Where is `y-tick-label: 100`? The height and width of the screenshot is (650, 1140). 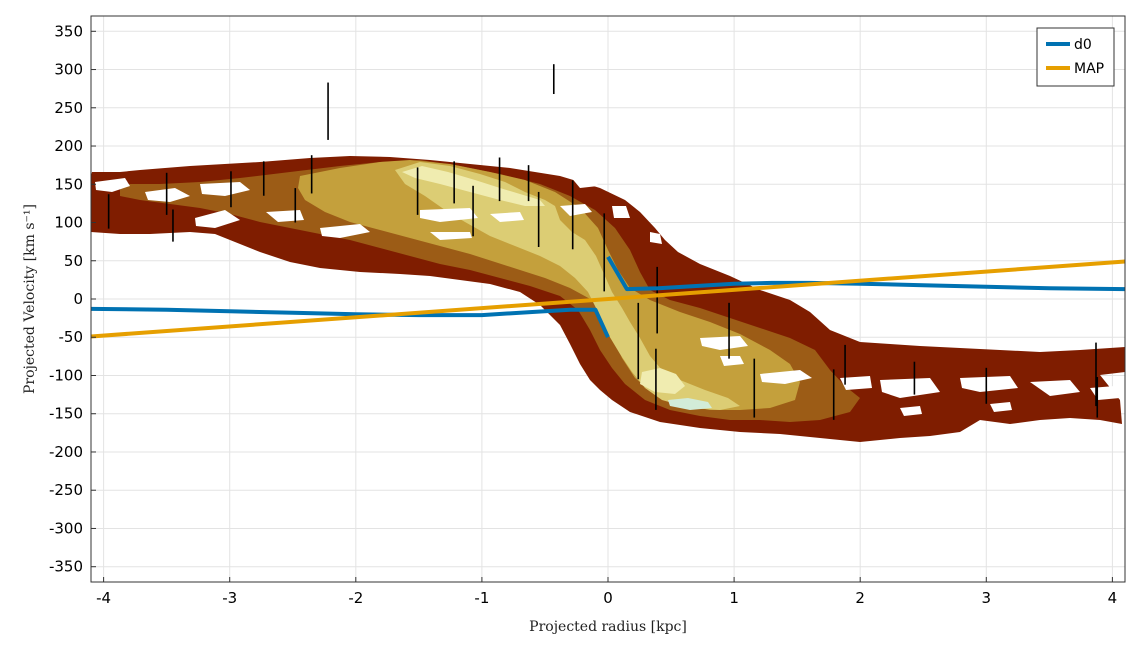
y-tick-label: 100 is located at coordinates (68, 223).